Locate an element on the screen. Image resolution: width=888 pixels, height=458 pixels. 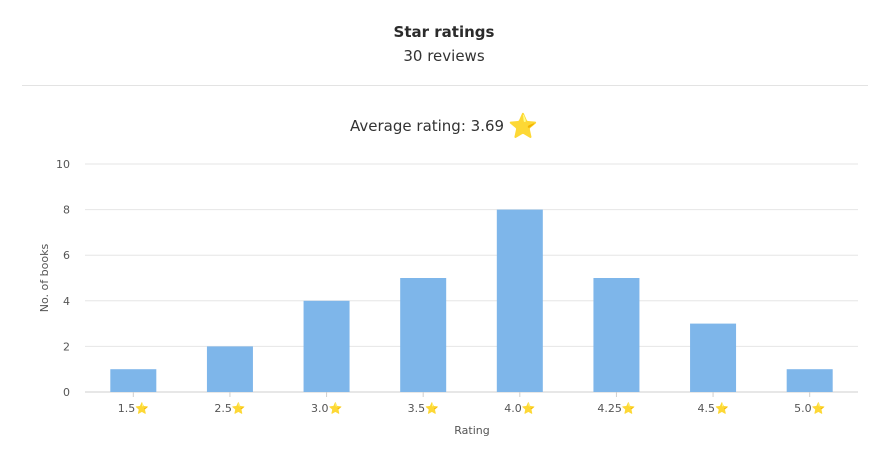
x-tick-label: 4.0⭐ is located at coordinates (519, 408).